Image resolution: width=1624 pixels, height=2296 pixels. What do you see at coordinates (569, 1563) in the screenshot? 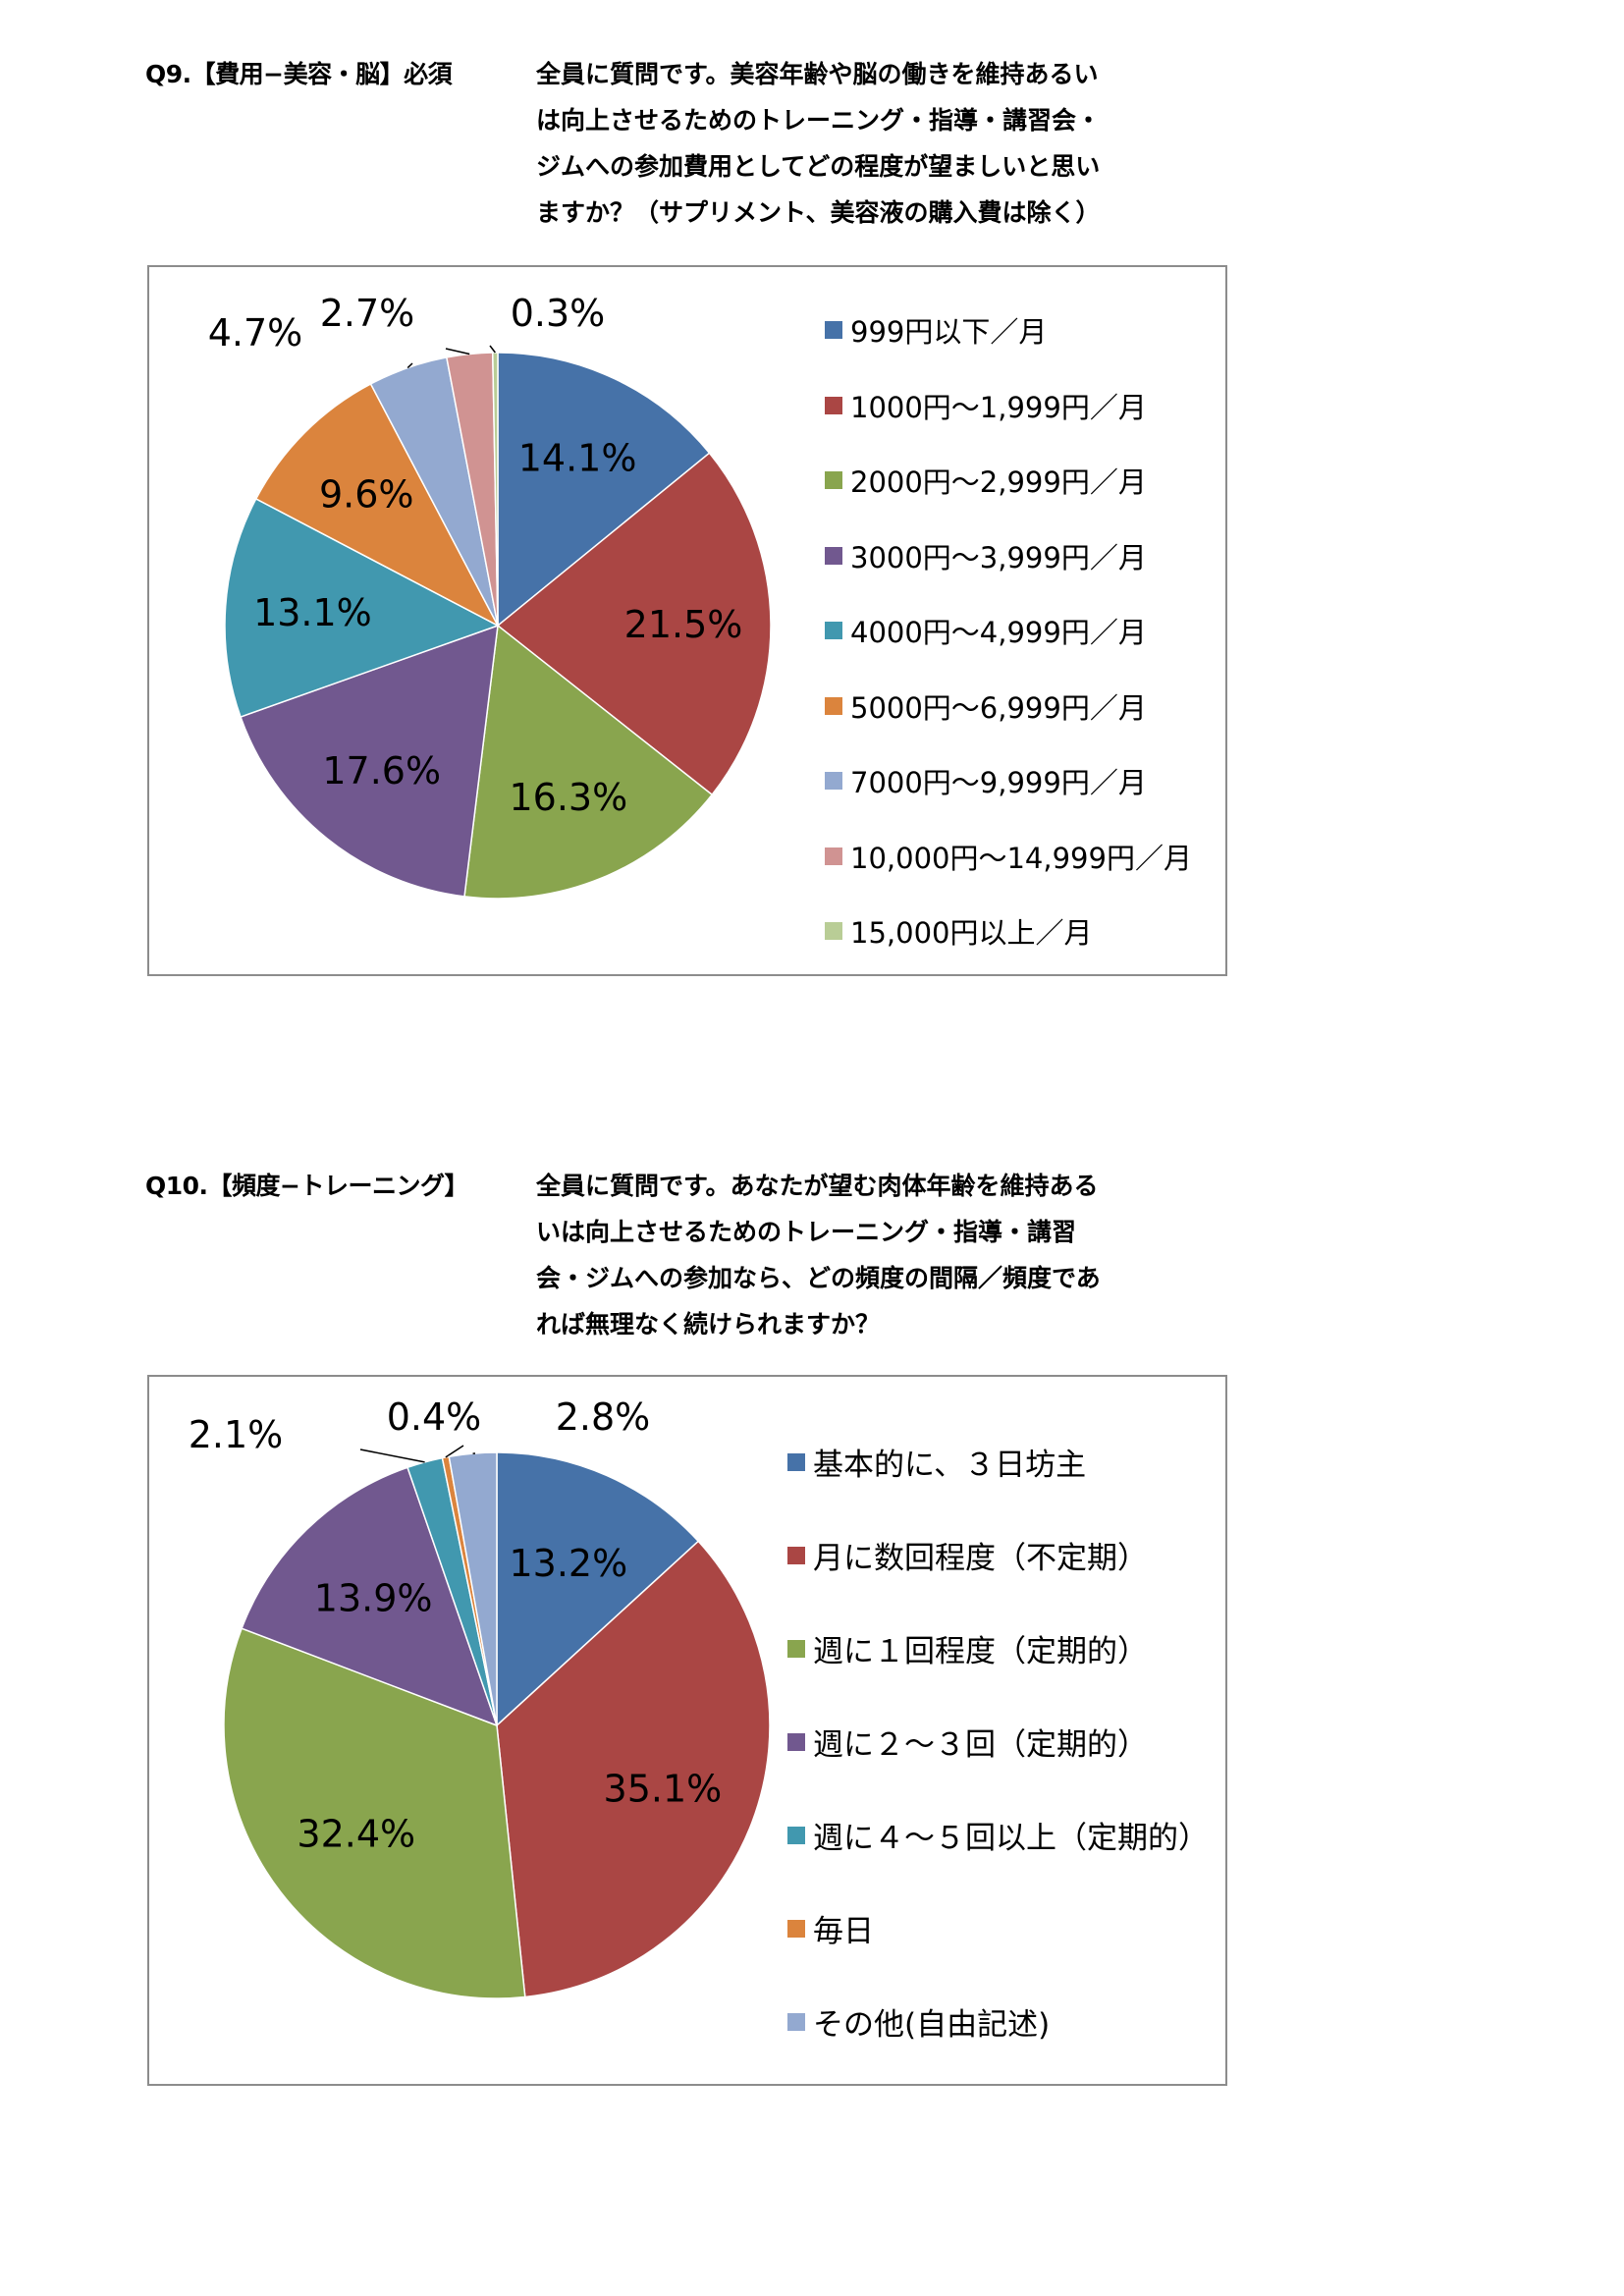
I see `data-label: 13.2%` at bounding box center [569, 1563].